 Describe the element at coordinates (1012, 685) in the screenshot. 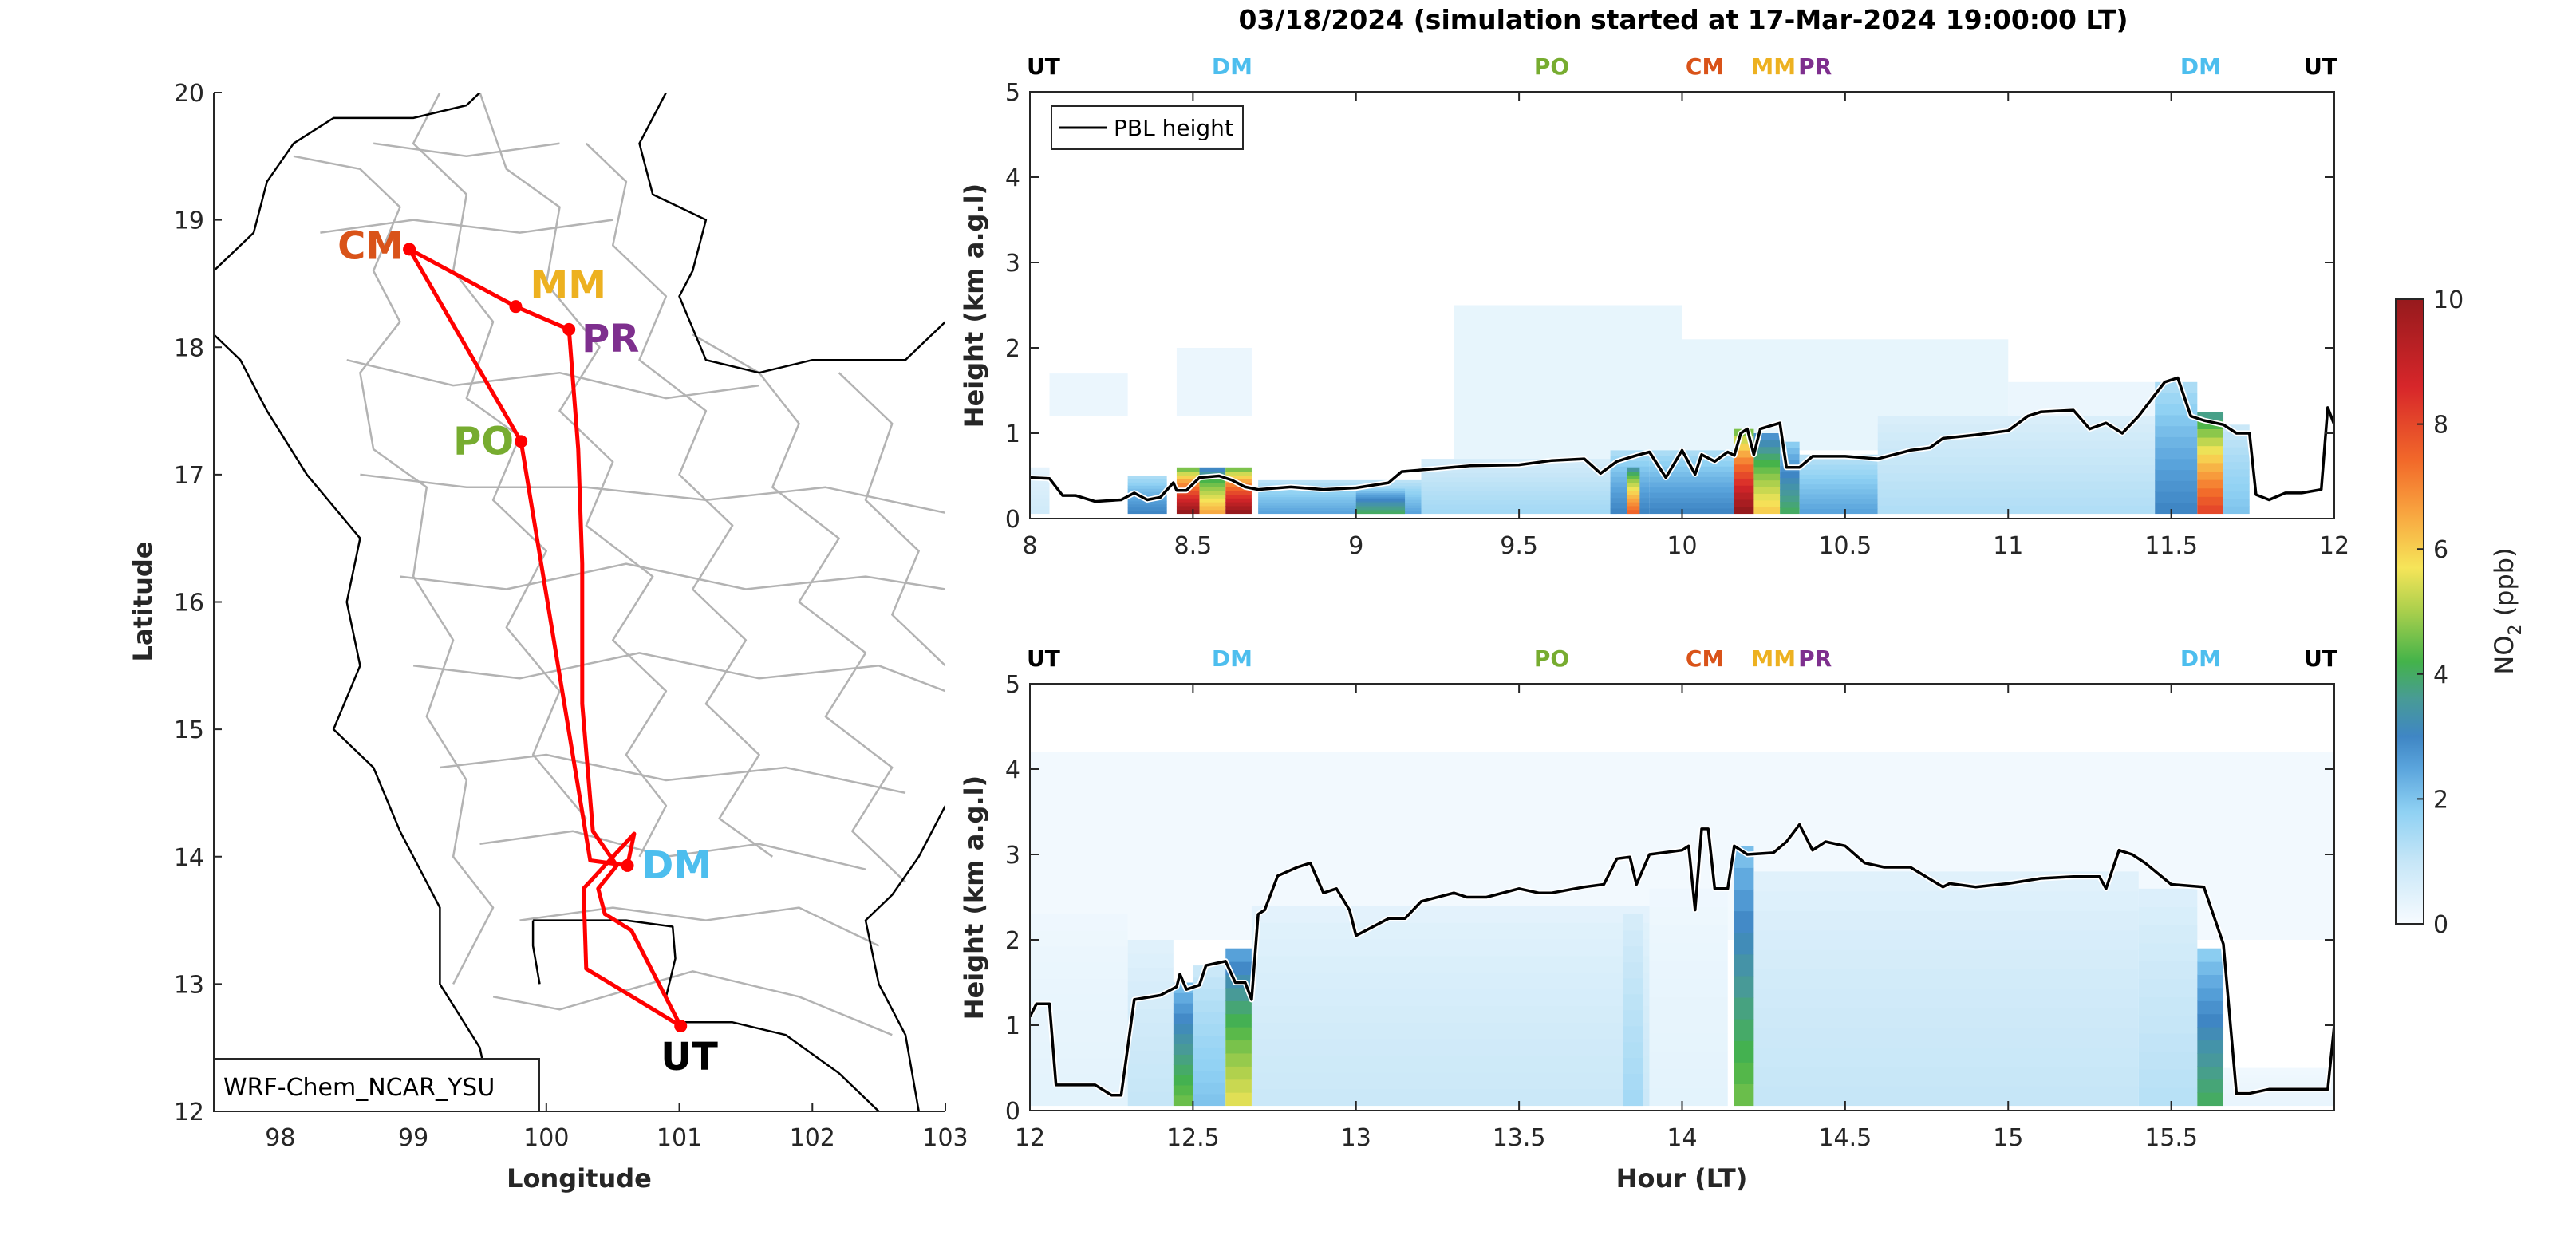

I see `y-tick-label: 5` at that location.